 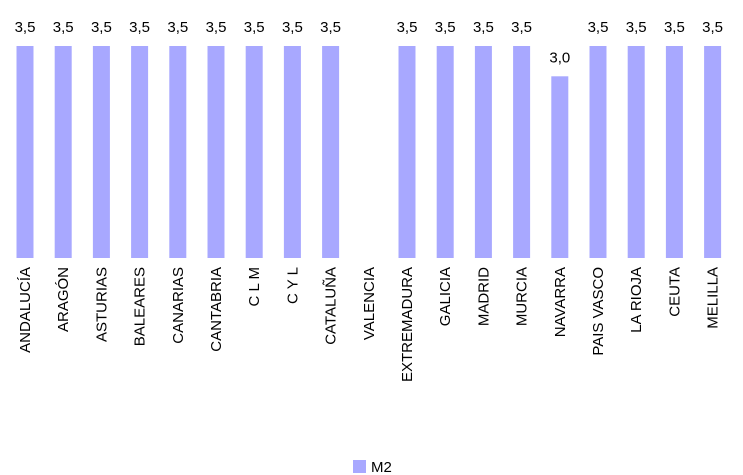 What do you see at coordinates (177, 27) in the screenshot?
I see `value-label-canarias: 3,5` at bounding box center [177, 27].